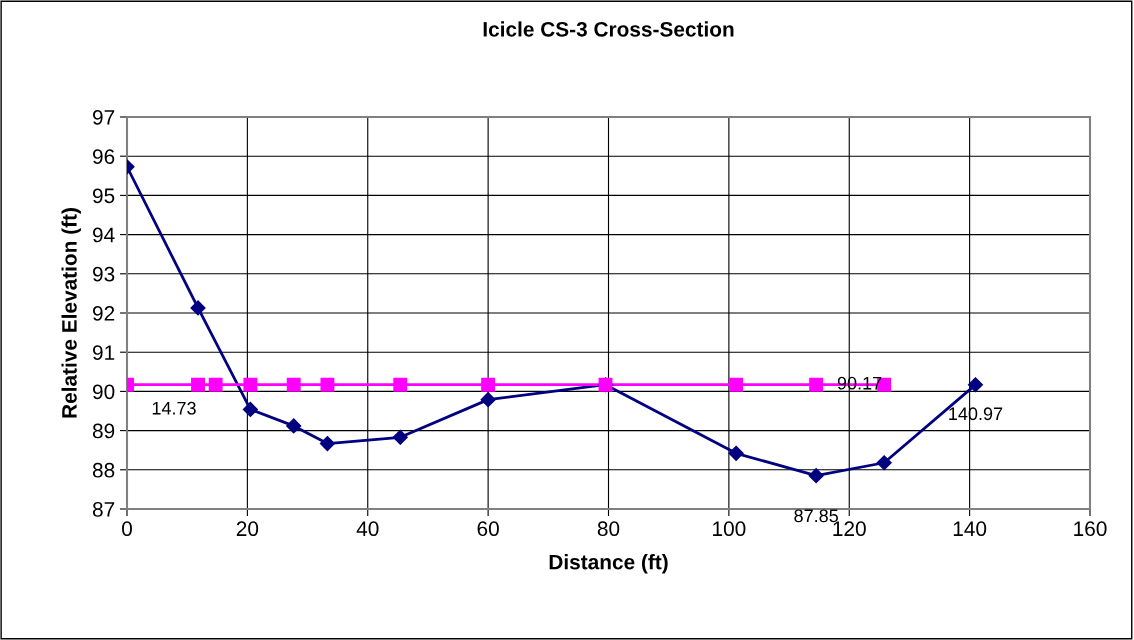 The width and height of the screenshot is (1134, 640). What do you see at coordinates (127, 529) in the screenshot?
I see `x-tick-label: 0` at bounding box center [127, 529].